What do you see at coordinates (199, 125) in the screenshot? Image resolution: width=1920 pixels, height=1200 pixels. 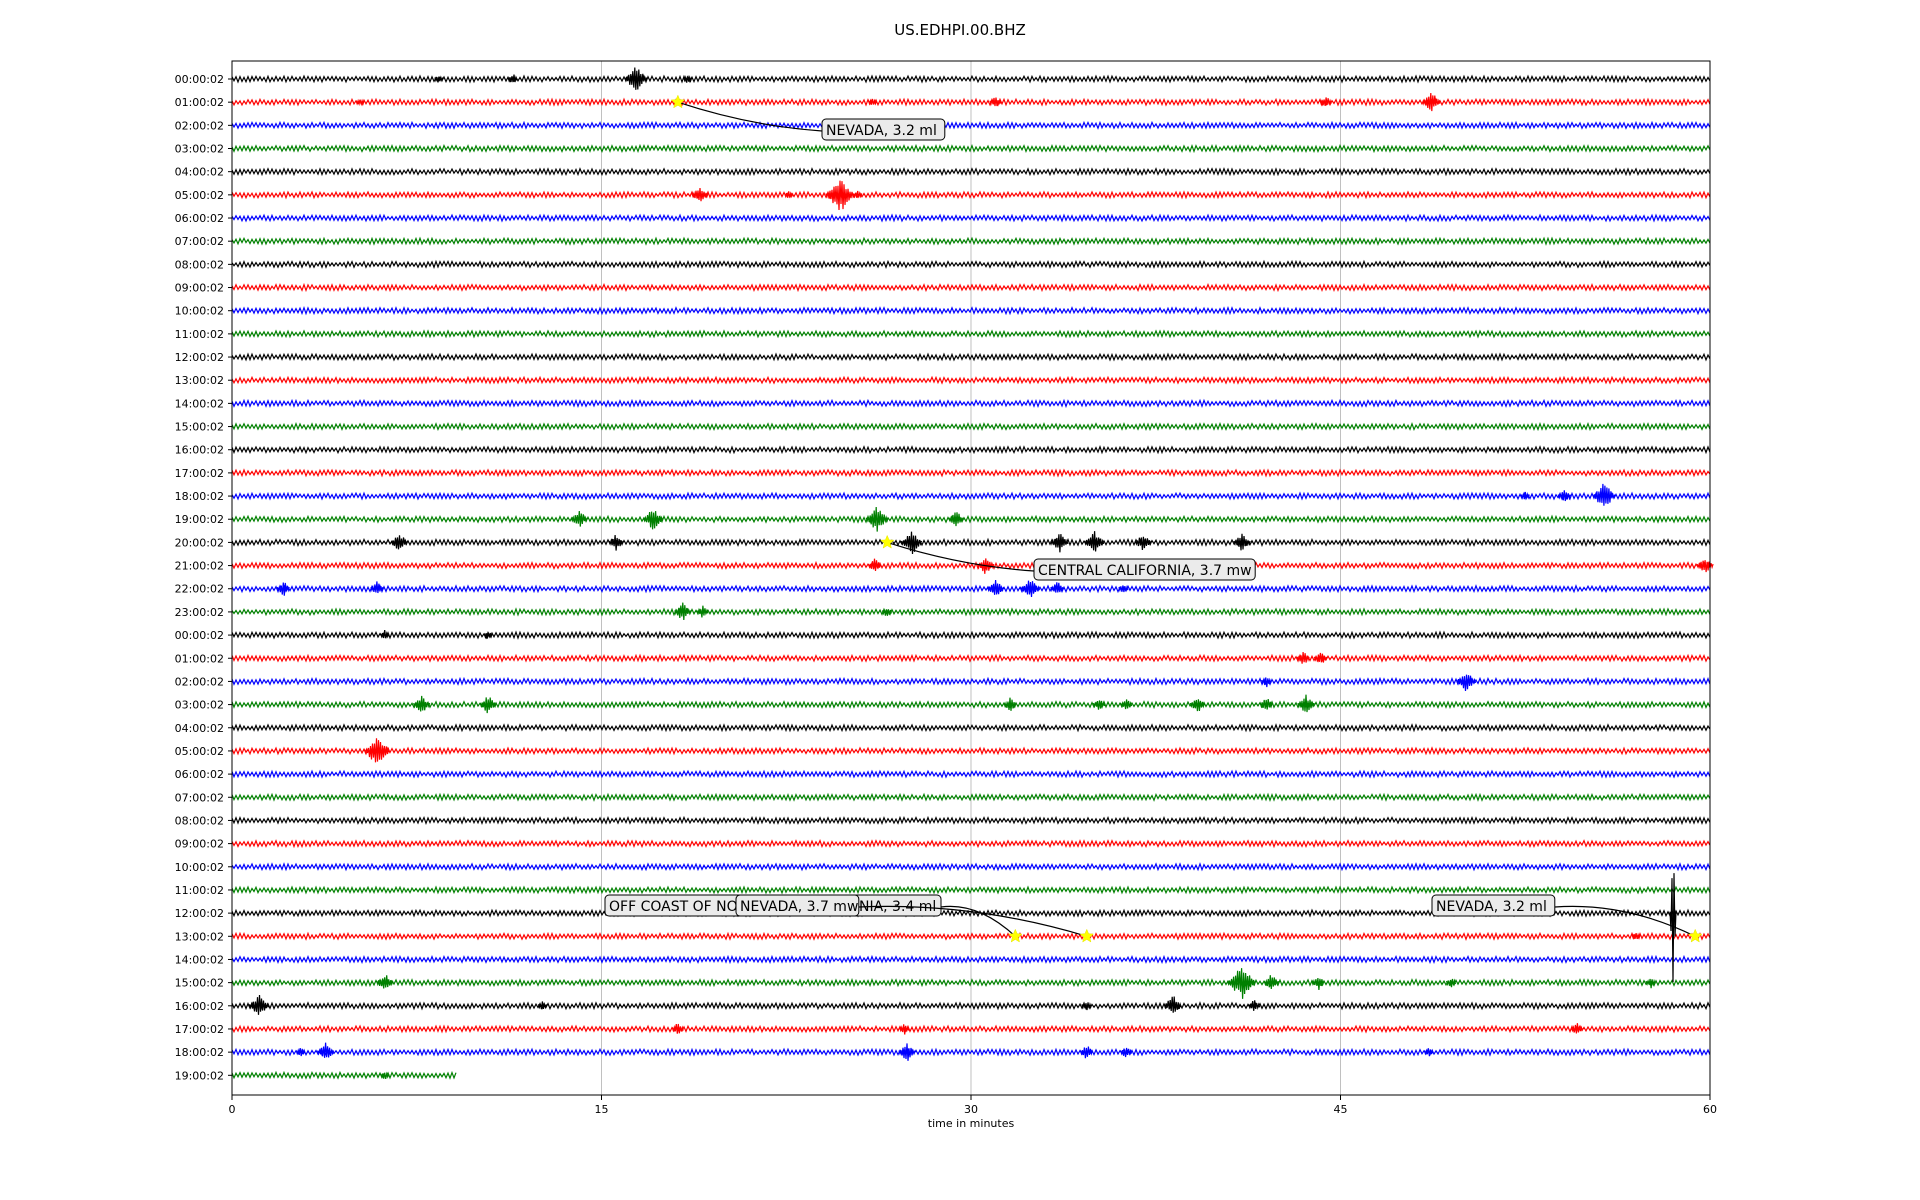 I see `y-tick-label: 02:00:02` at bounding box center [199, 125].